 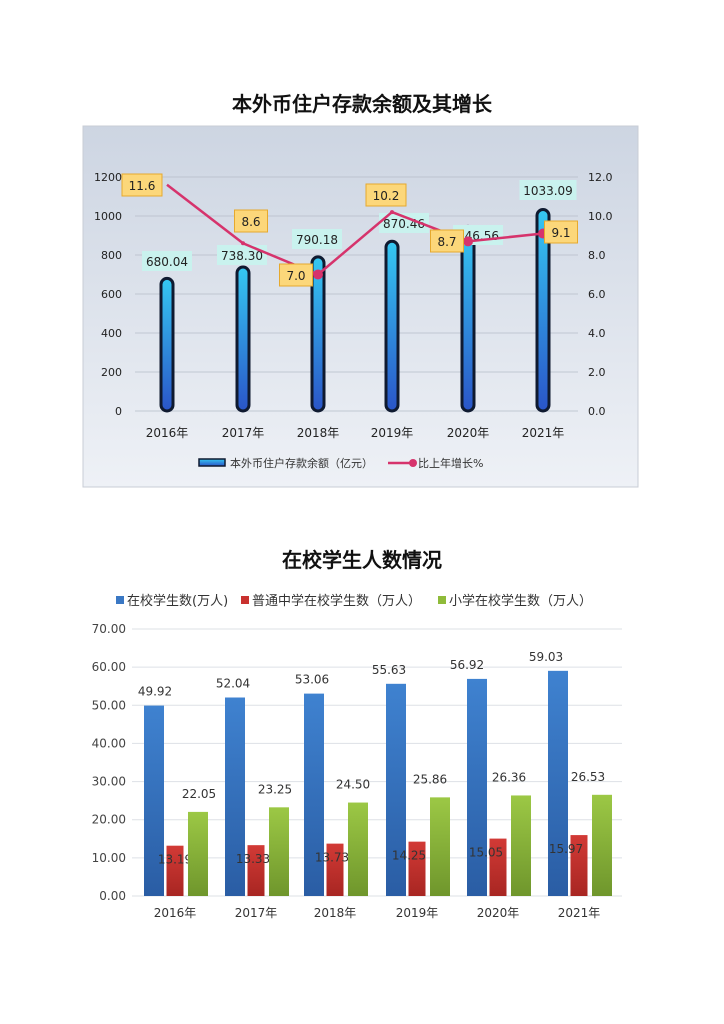 What do you see at coordinates (212, 462) in the screenshot?
I see `chart1-legend-bar-swatch` at bounding box center [212, 462].